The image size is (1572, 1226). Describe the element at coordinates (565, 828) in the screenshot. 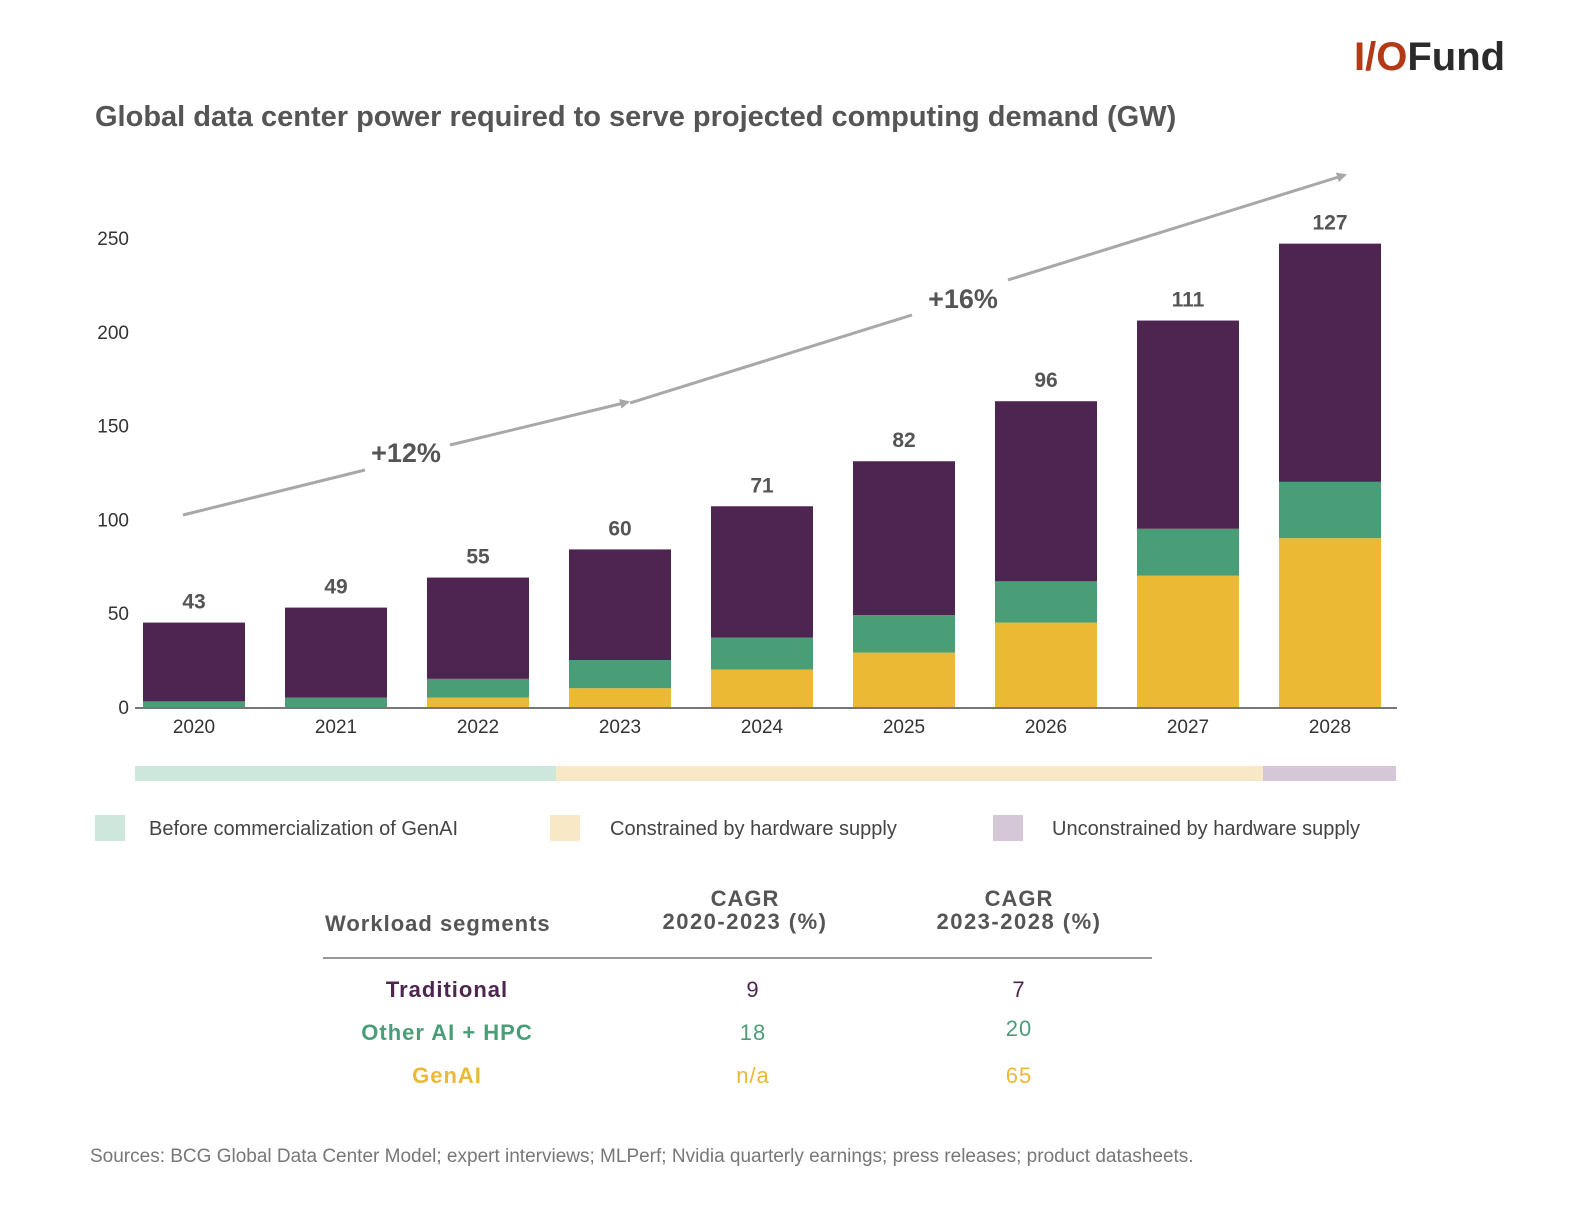

I see `legend-swatch-constrained` at that location.